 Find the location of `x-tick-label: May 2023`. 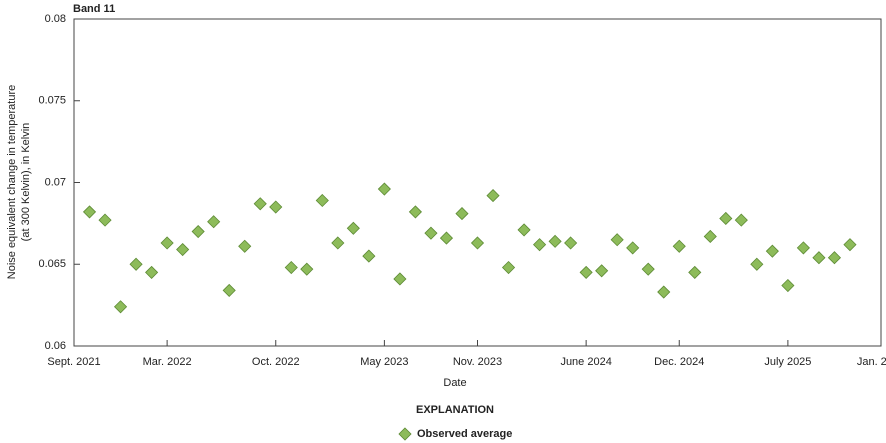

x-tick-label: May 2023 is located at coordinates (384, 362).